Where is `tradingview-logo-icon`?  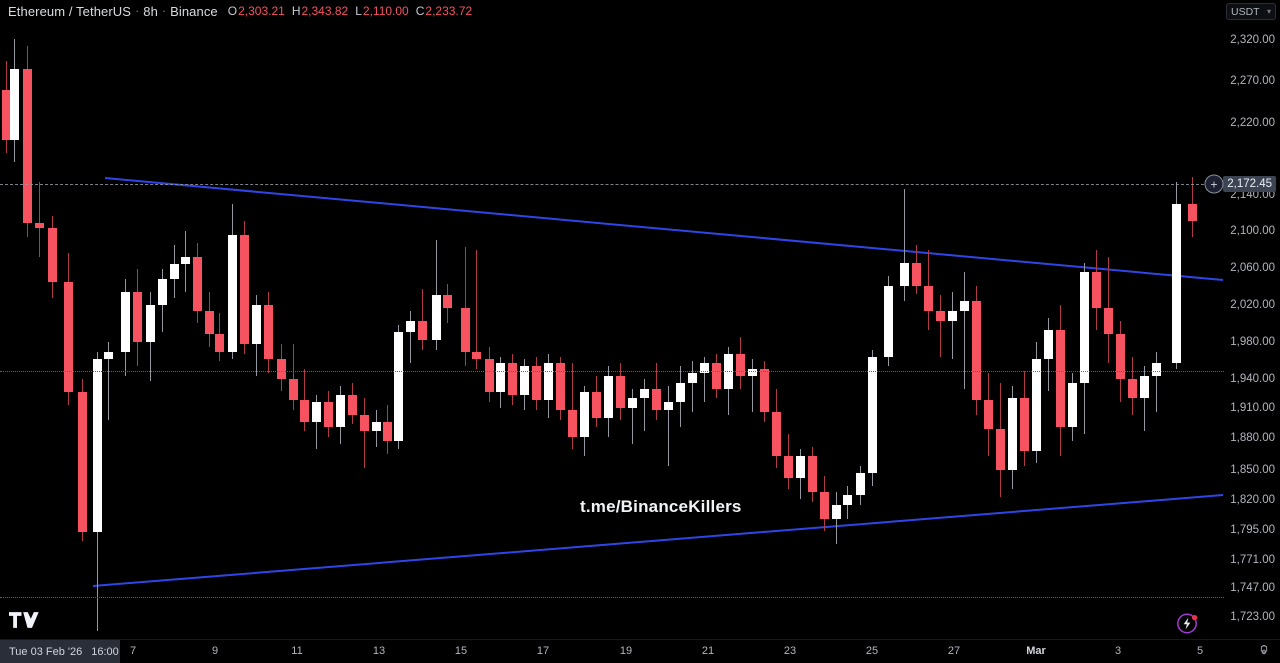 tradingview-logo-icon is located at coordinates (24, 622).